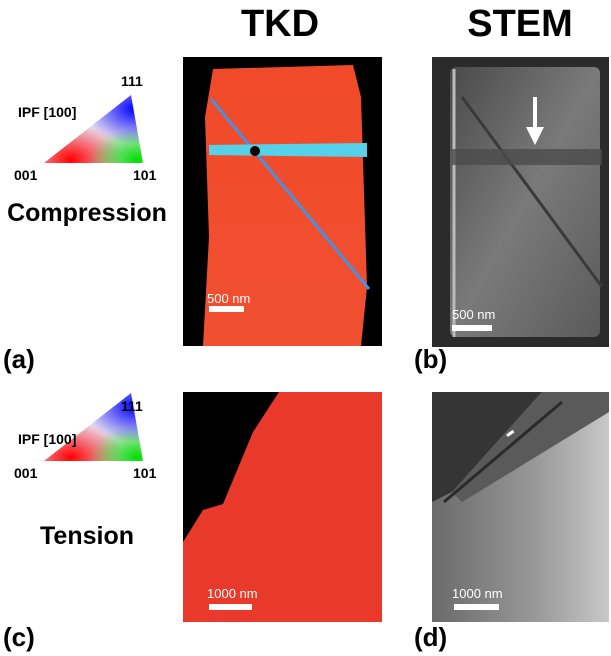  What do you see at coordinates (280, 24) in the screenshot?
I see `column-title-tkd: TKD` at bounding box center [280, 24].